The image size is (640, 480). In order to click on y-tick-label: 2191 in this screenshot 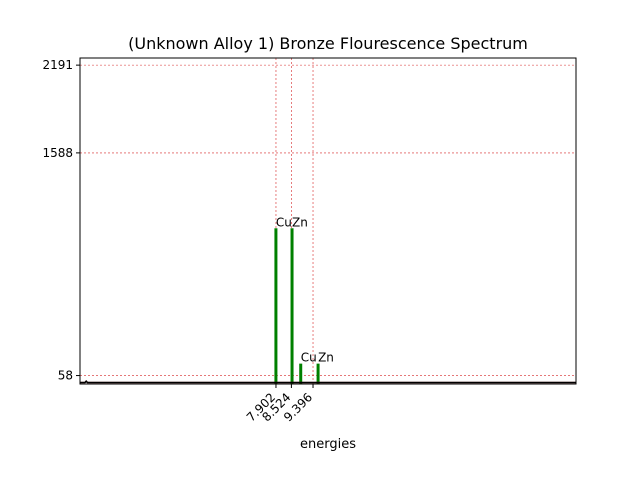, I will do `click(57, 65)`.